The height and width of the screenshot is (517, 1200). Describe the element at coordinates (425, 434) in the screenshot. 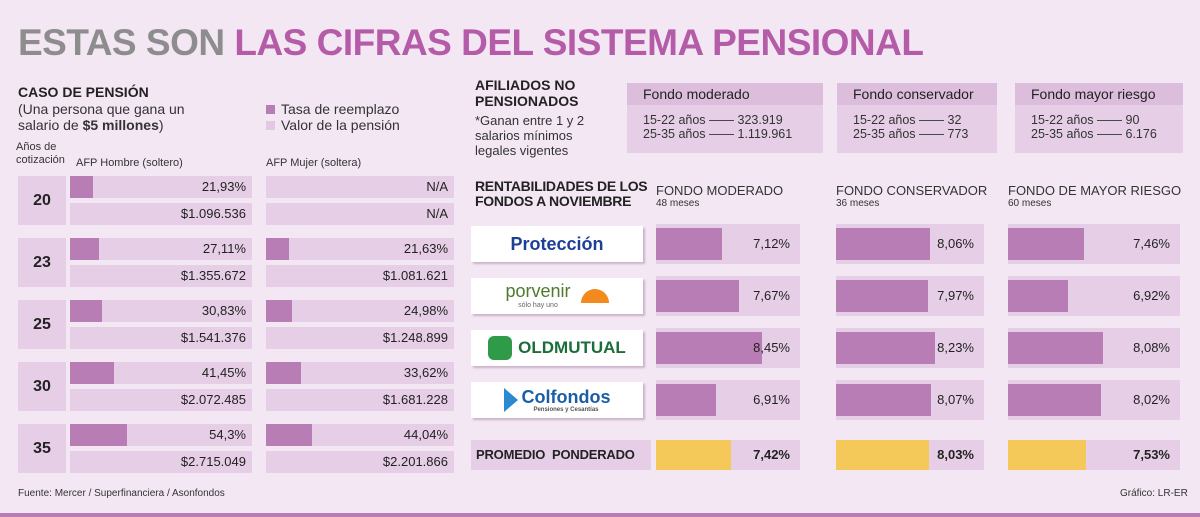

I see `rate-label: 44,04%` at that location.